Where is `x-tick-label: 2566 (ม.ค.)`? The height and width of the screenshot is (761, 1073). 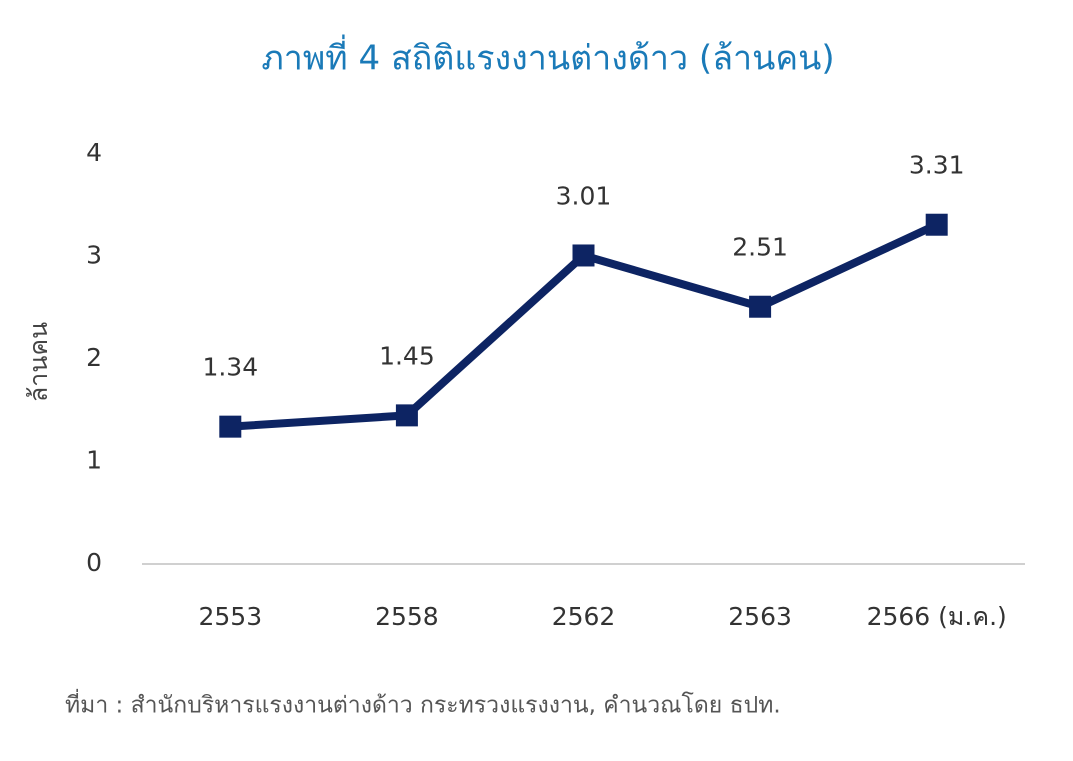 x-tick-label: 2566 (ม.ค.) is located at coordinates (937, 616).